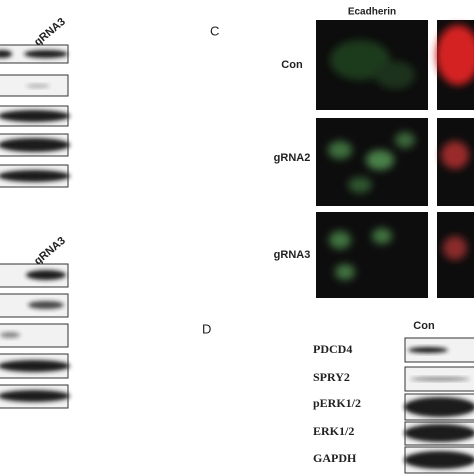 Image resolution: width=474 pixels, height=474 pixels. I want to click on row-label: gRNA3, so click(292, 255).